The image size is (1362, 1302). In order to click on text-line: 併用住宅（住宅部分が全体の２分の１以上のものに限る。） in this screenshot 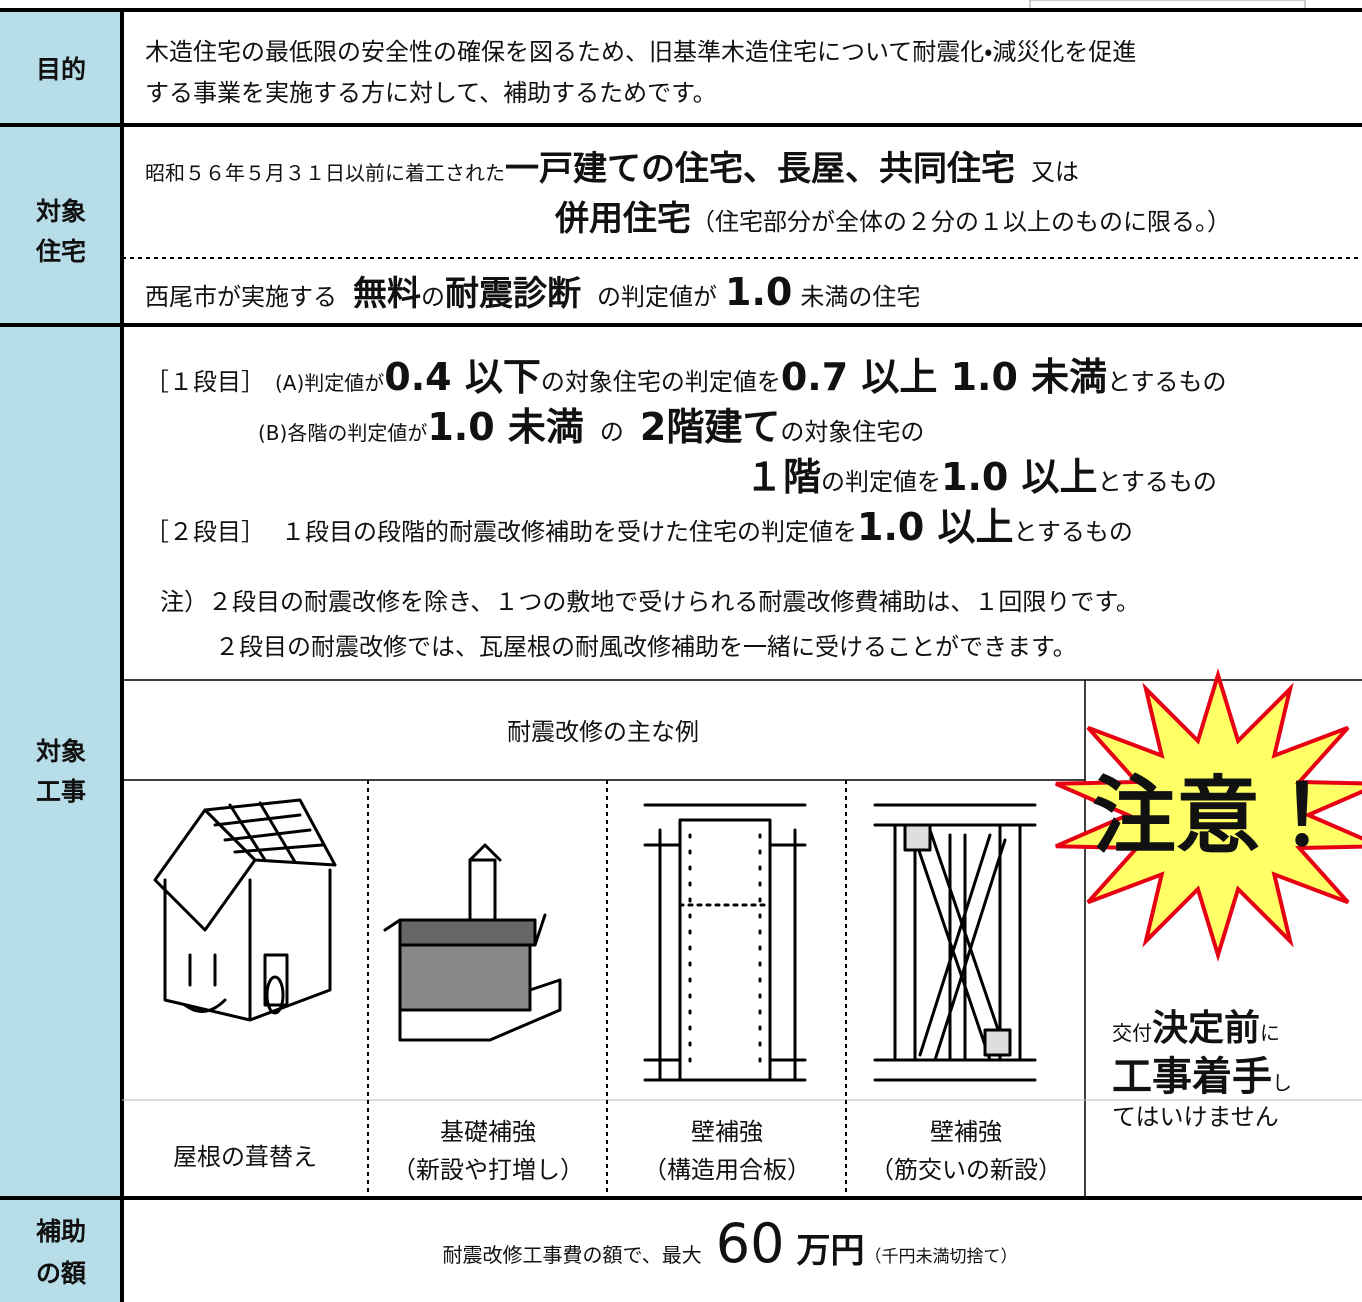, I will do `click(892, 219)`.